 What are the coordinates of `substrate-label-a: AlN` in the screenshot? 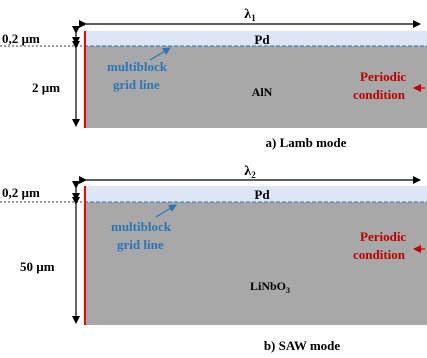 It's located at (262, 92).